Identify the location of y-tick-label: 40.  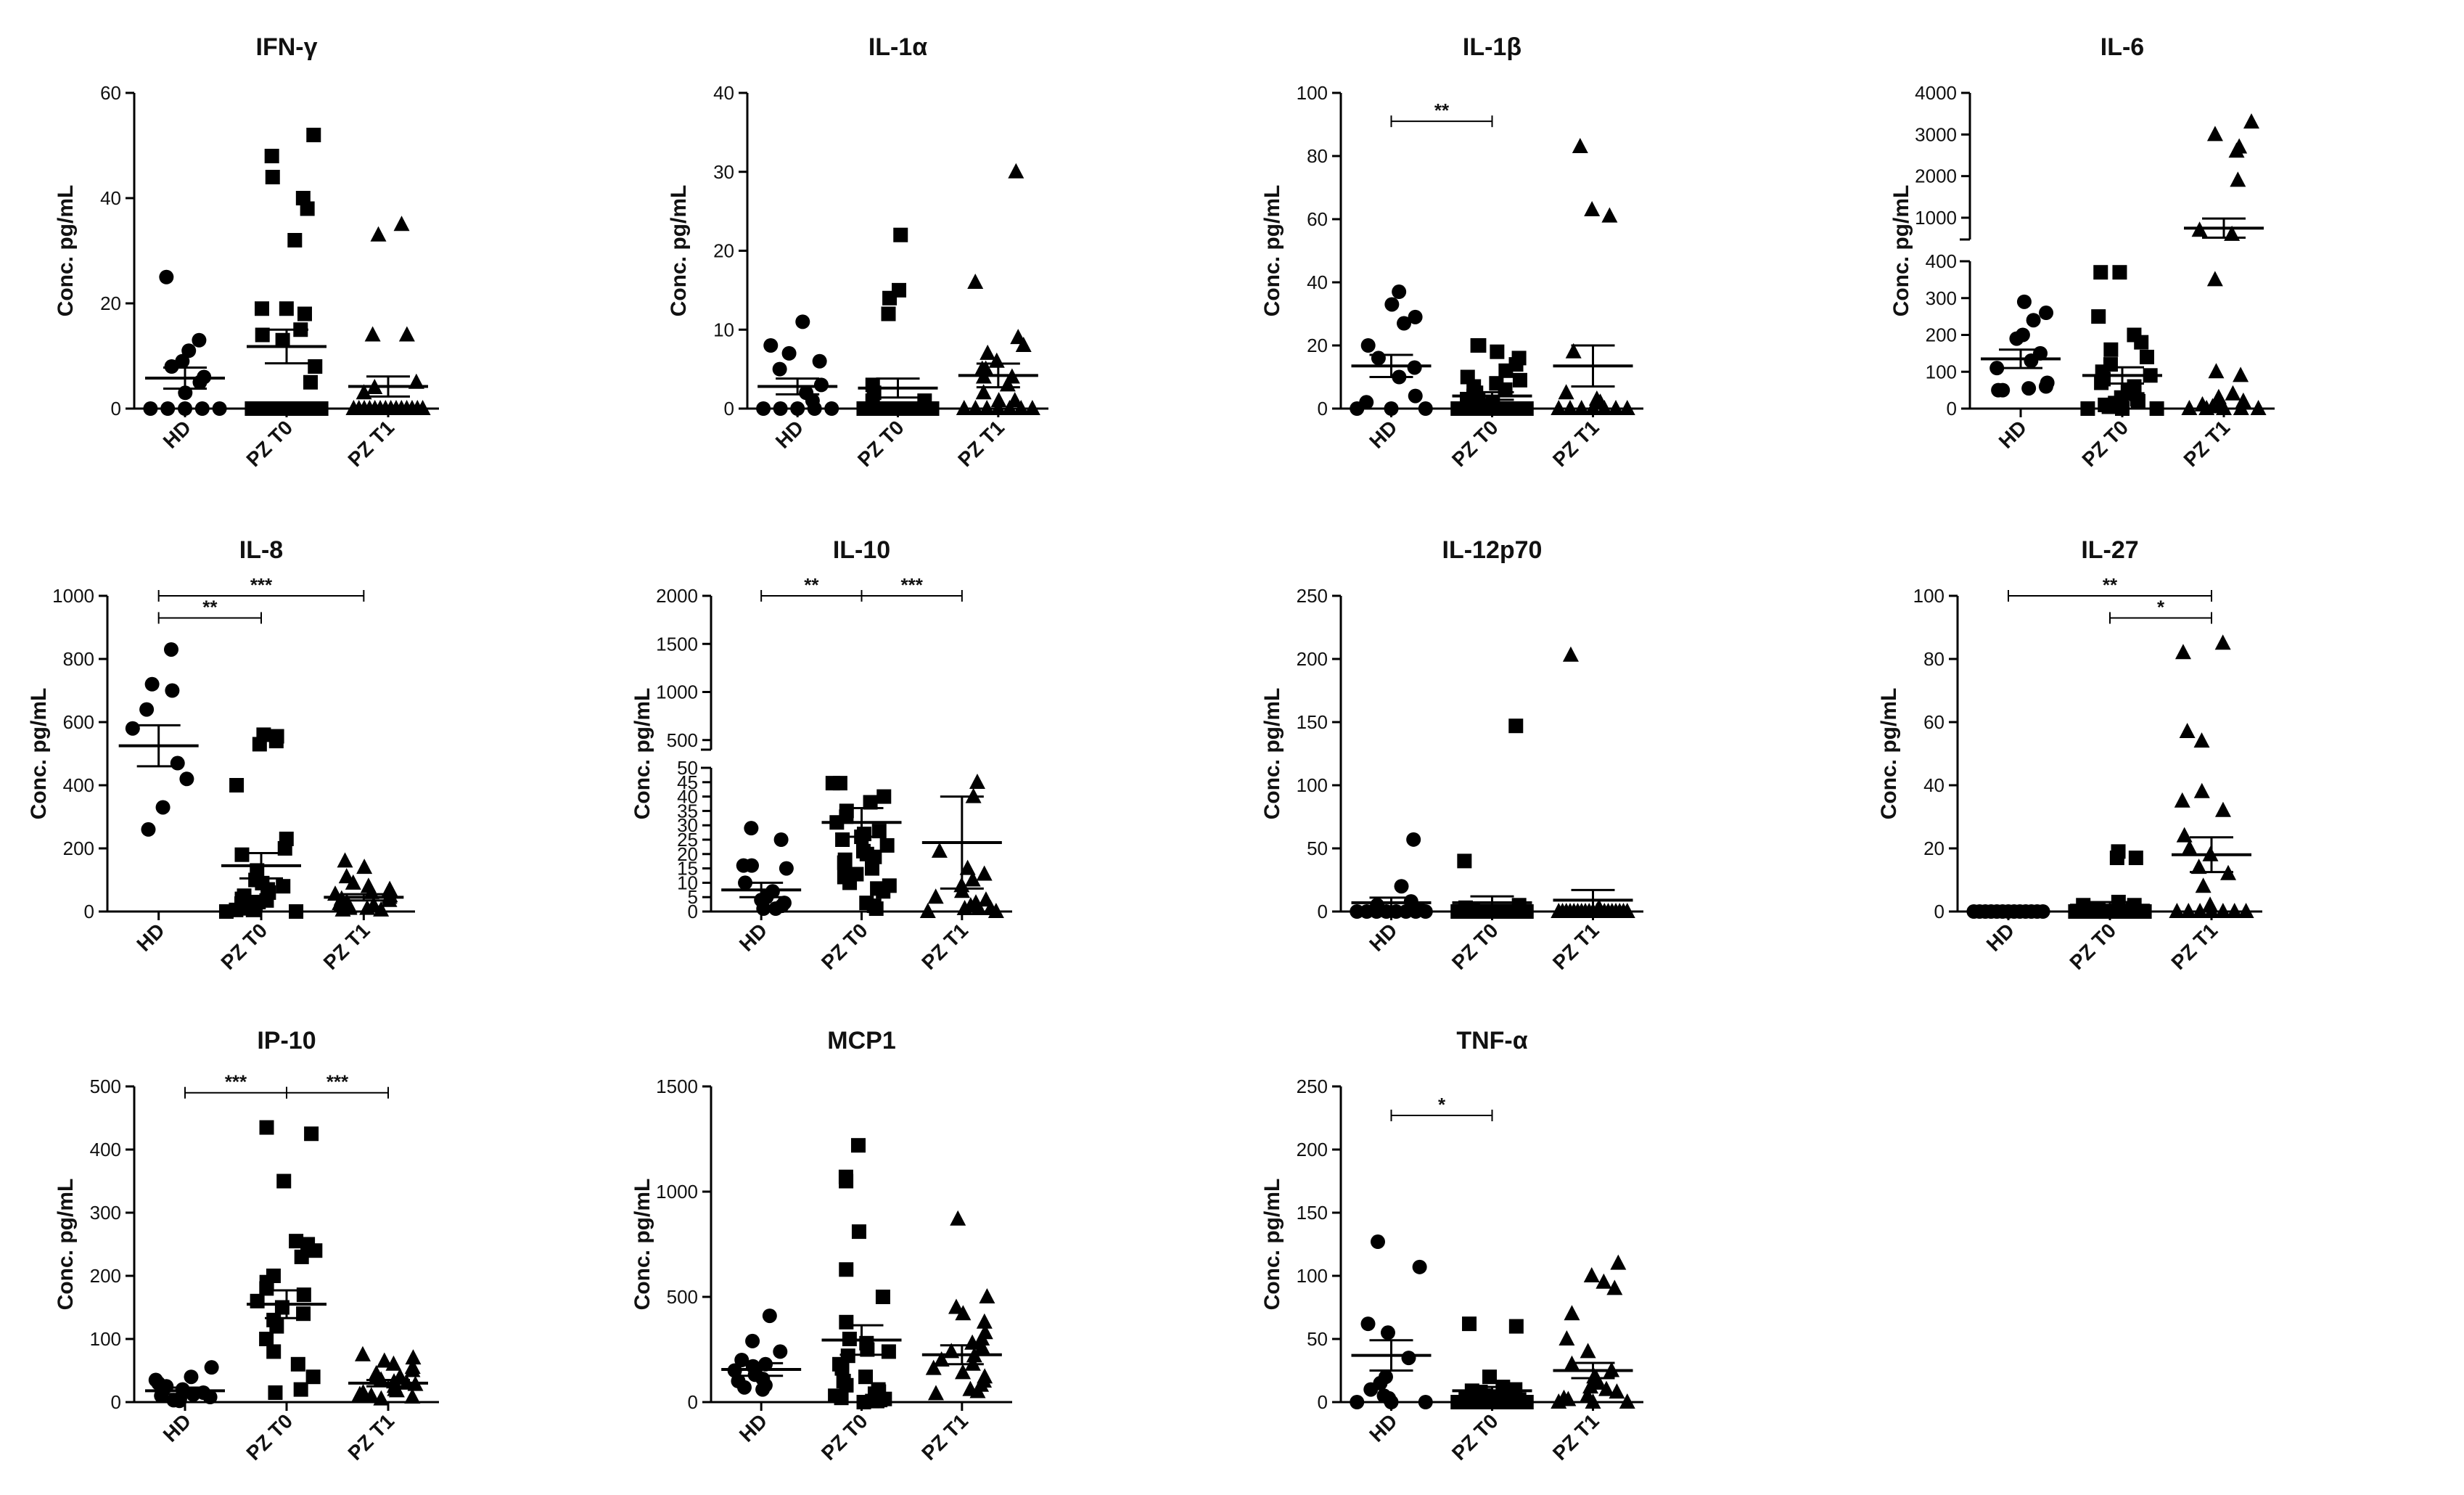
(723, 93).